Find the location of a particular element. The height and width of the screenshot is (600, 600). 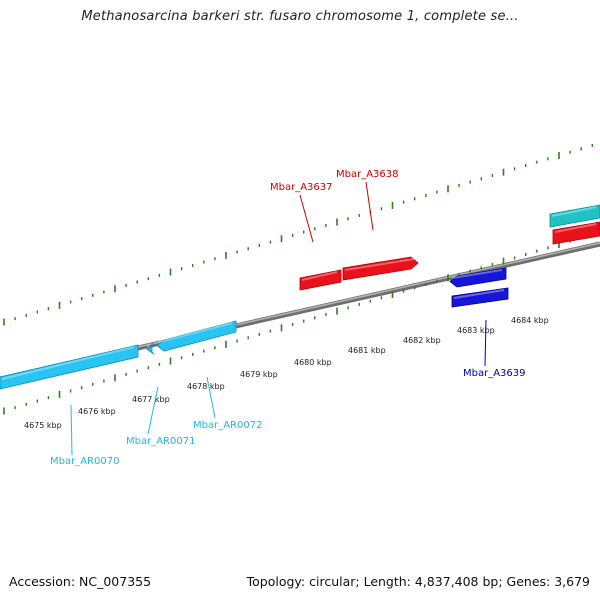

gene-arrow-red-edge-body is located at coordinates (576, 233).